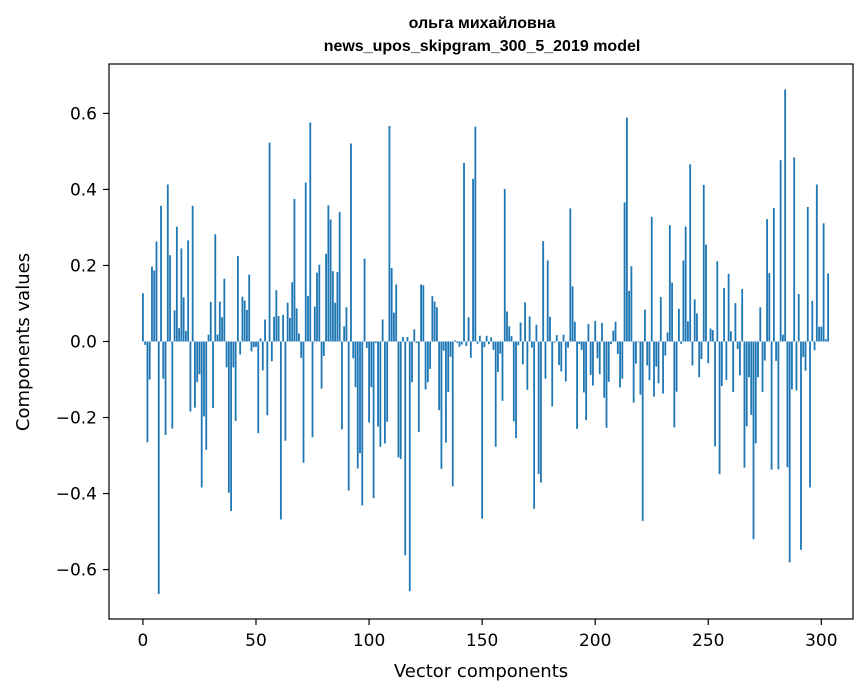  What do you see at coordinates (708, 641) in the screenshot?
I see `x-tick-label-250: 250` at bounding box center [708, 641].